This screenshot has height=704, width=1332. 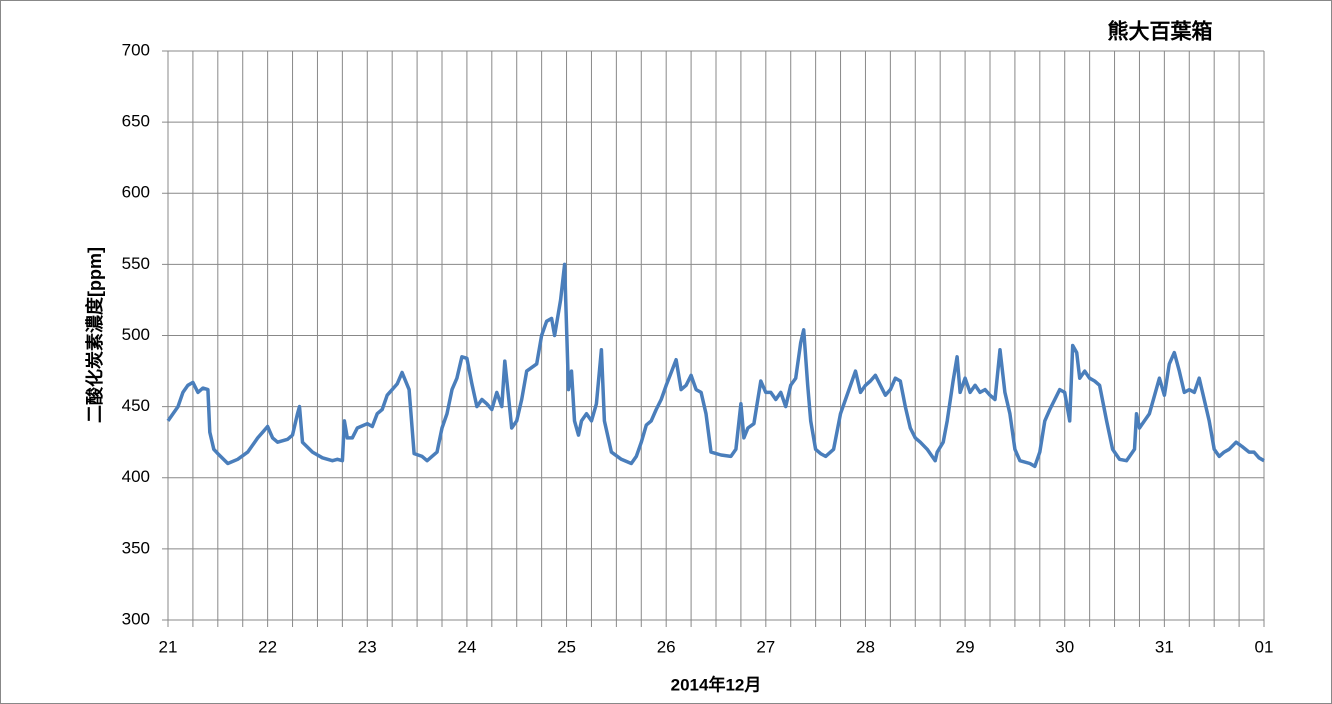 What do you see at coordinates (1064, 646) in the screenshot?
I see `x-tick-label: 30` at bounding box center [1064, 646].